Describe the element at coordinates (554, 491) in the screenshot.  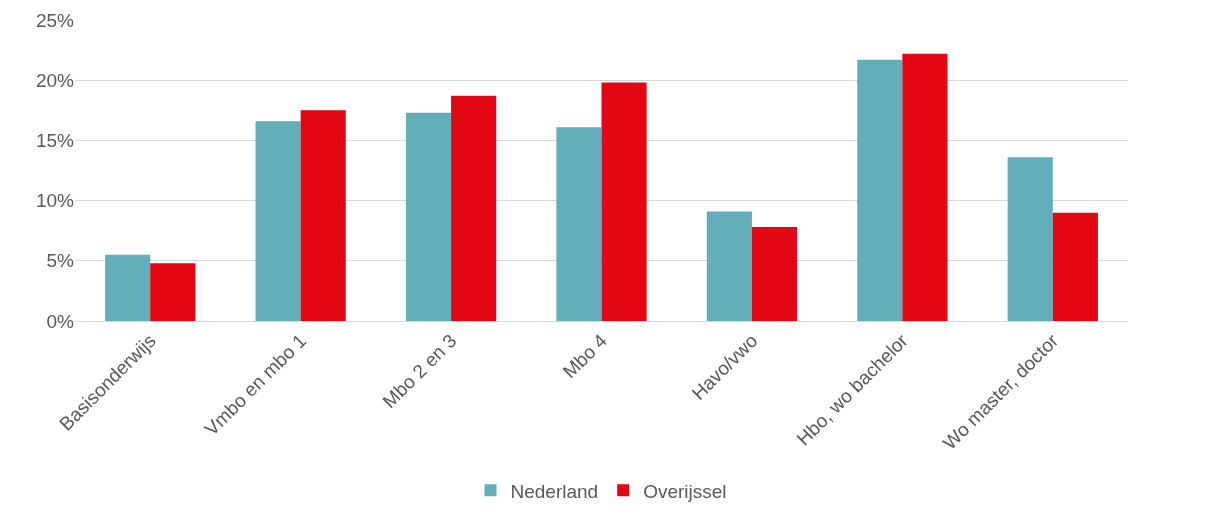
I see `legend-label: Nederland` at that location.